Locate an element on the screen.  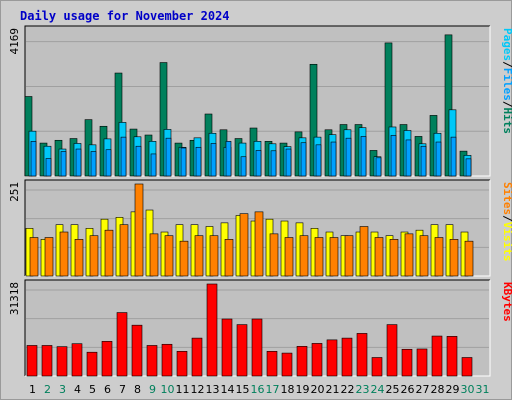
max-value-label: 4169 is located at coordinates (14, 41).